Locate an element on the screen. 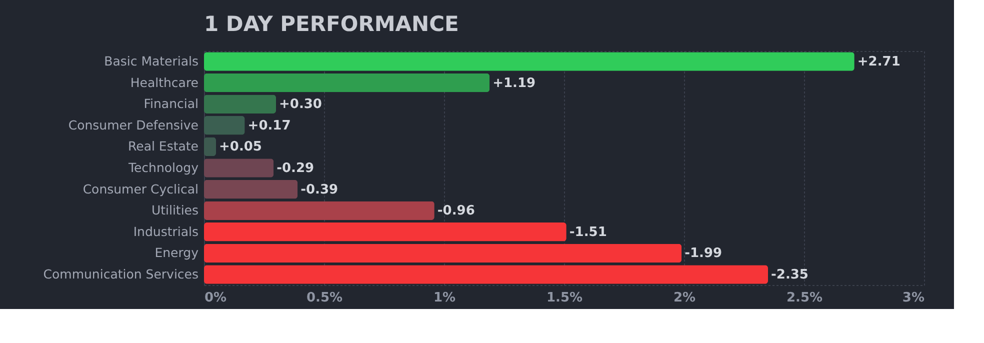 The height and width of the screenshot is (343, 984). annotation: -0.96 is located at coordinates (456, 211).